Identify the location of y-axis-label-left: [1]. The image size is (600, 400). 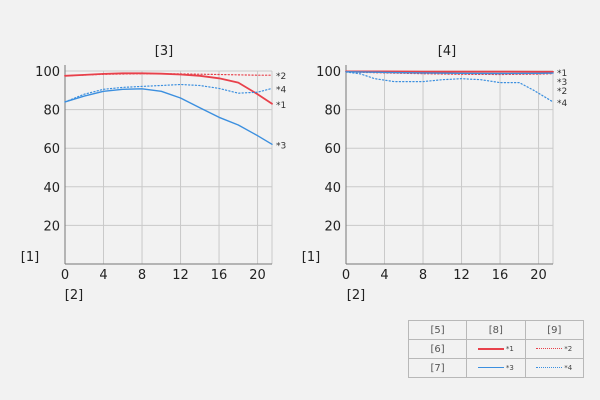
(30, 257).